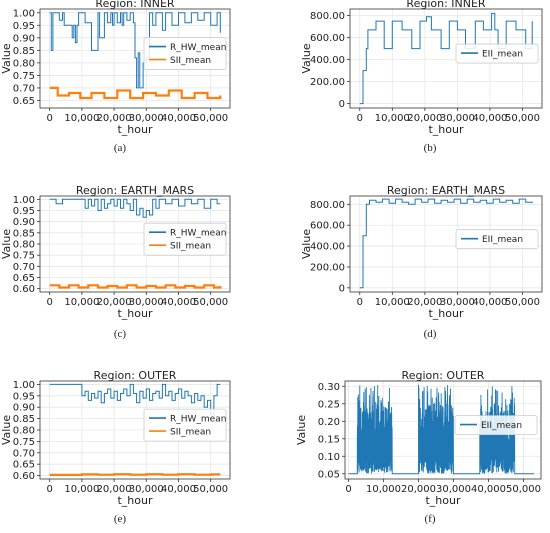 This screenshot has height=533, width=550. Describe the element at coordinates (24, 278) in the screenshot. I see `panel-2-ytick-label-1: 0.65` at that location.